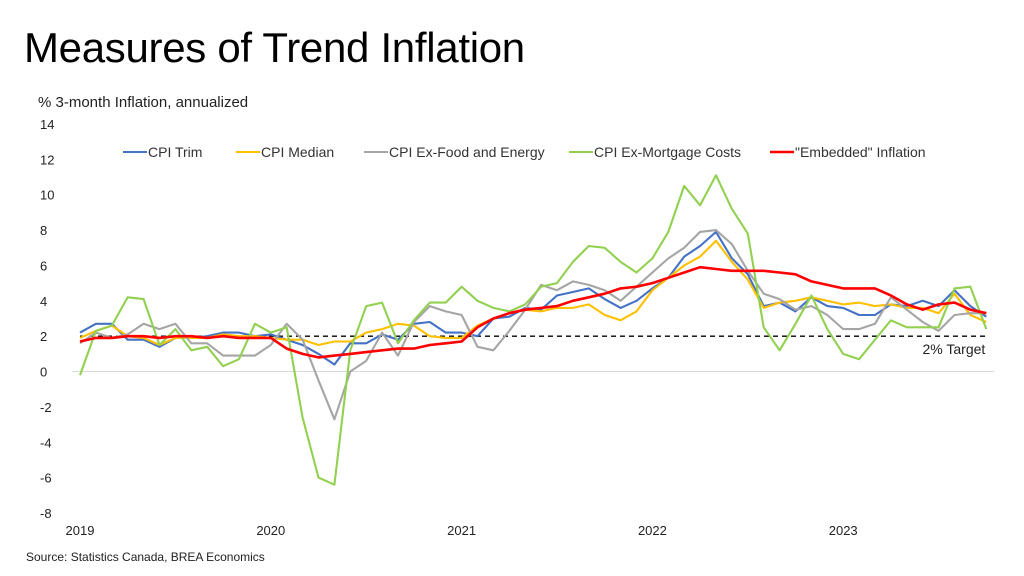  What do you see at coordinates (274, 47) in the screenshot?
I see `chart-title: Measures of Trend Inflation` at bounding box center [274, 47].